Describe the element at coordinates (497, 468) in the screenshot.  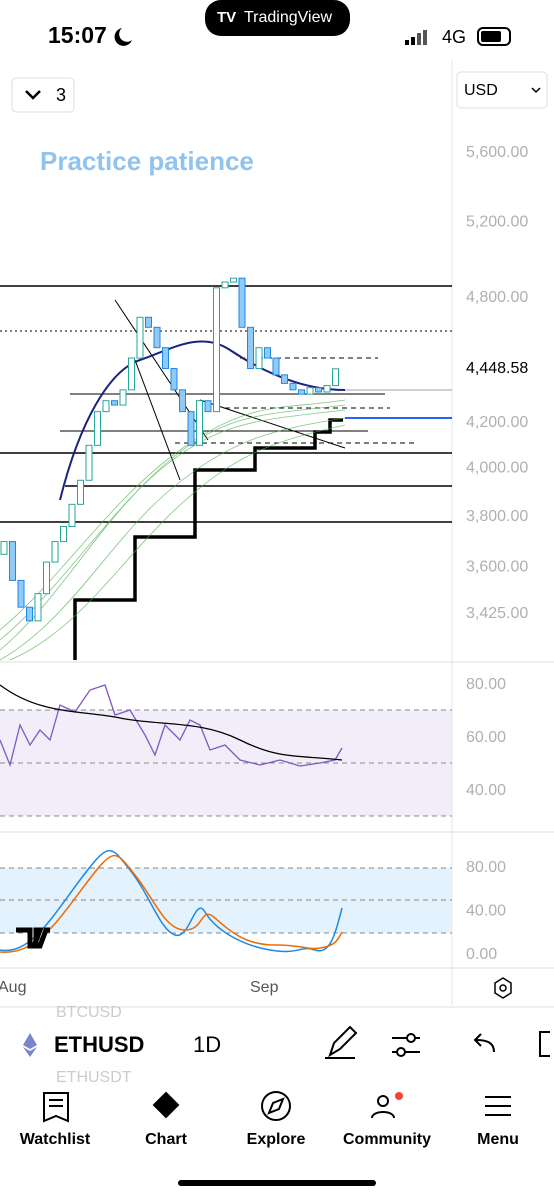
I see `price-tick-label: 4,000.00` at that location.